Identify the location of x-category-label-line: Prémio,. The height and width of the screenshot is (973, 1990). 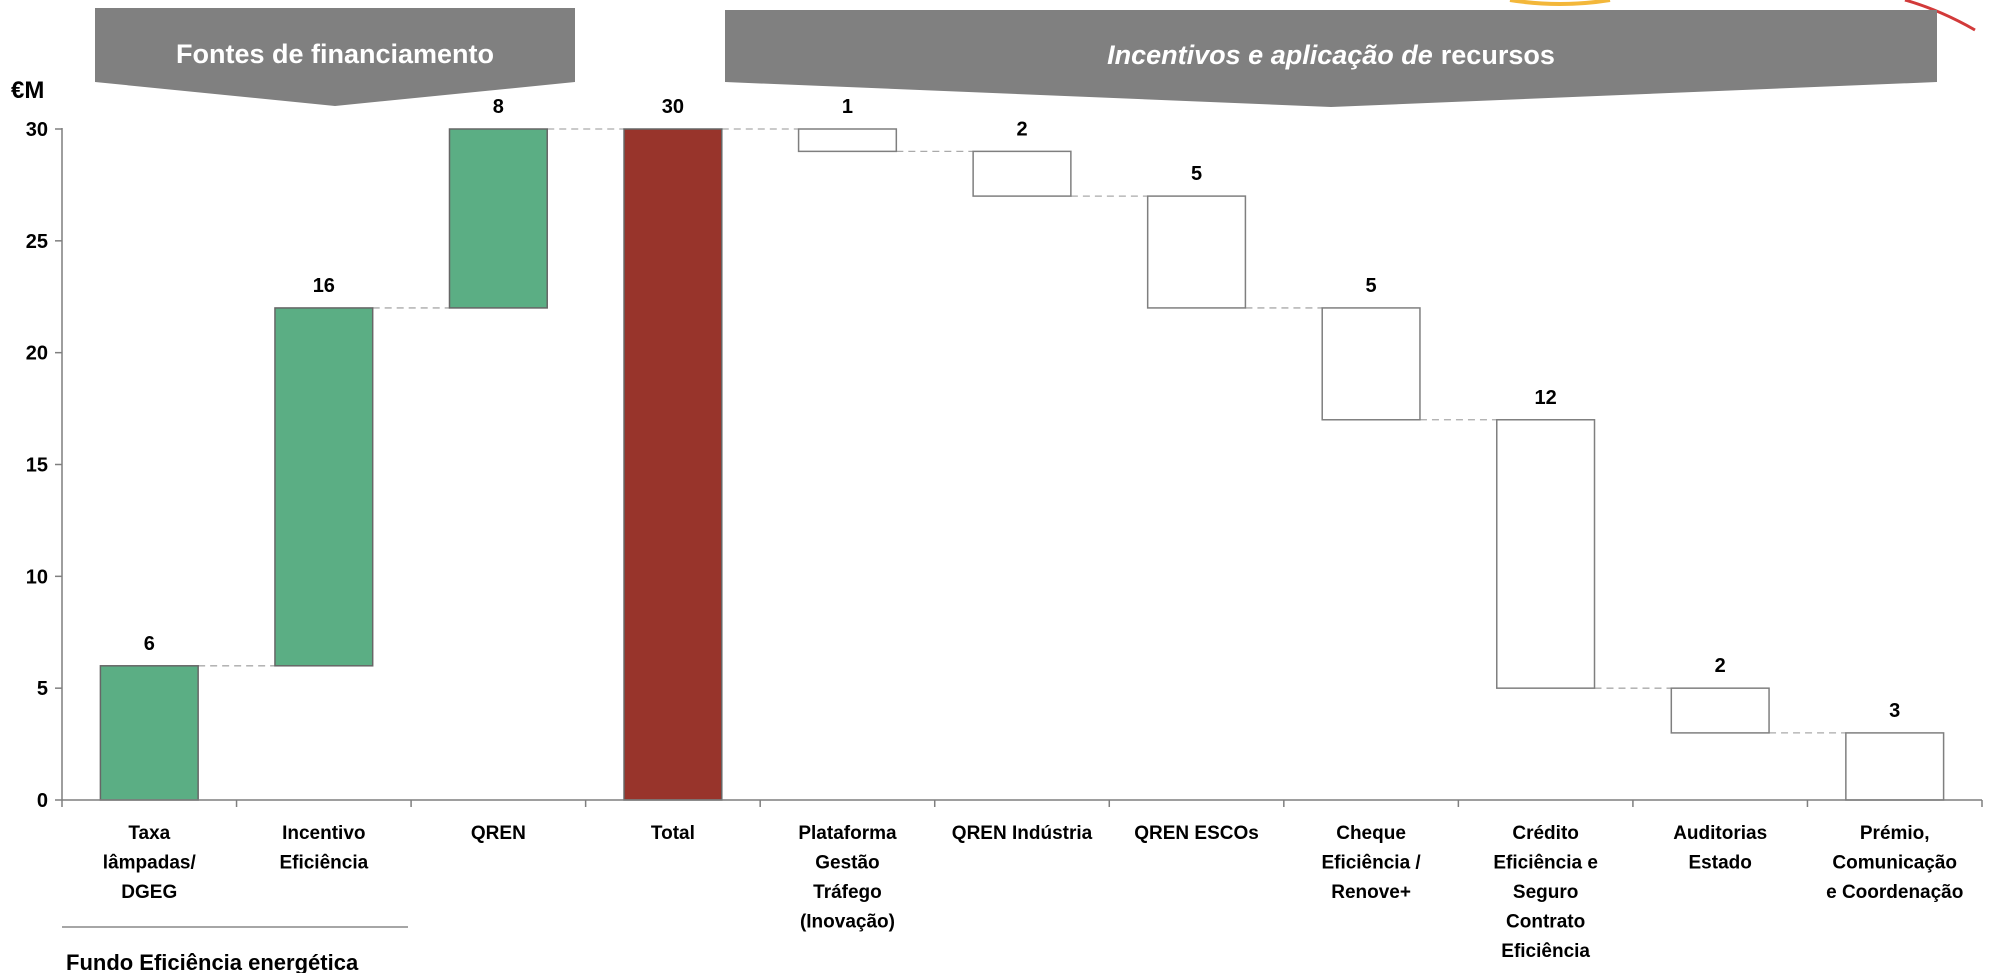
(1895, 833).